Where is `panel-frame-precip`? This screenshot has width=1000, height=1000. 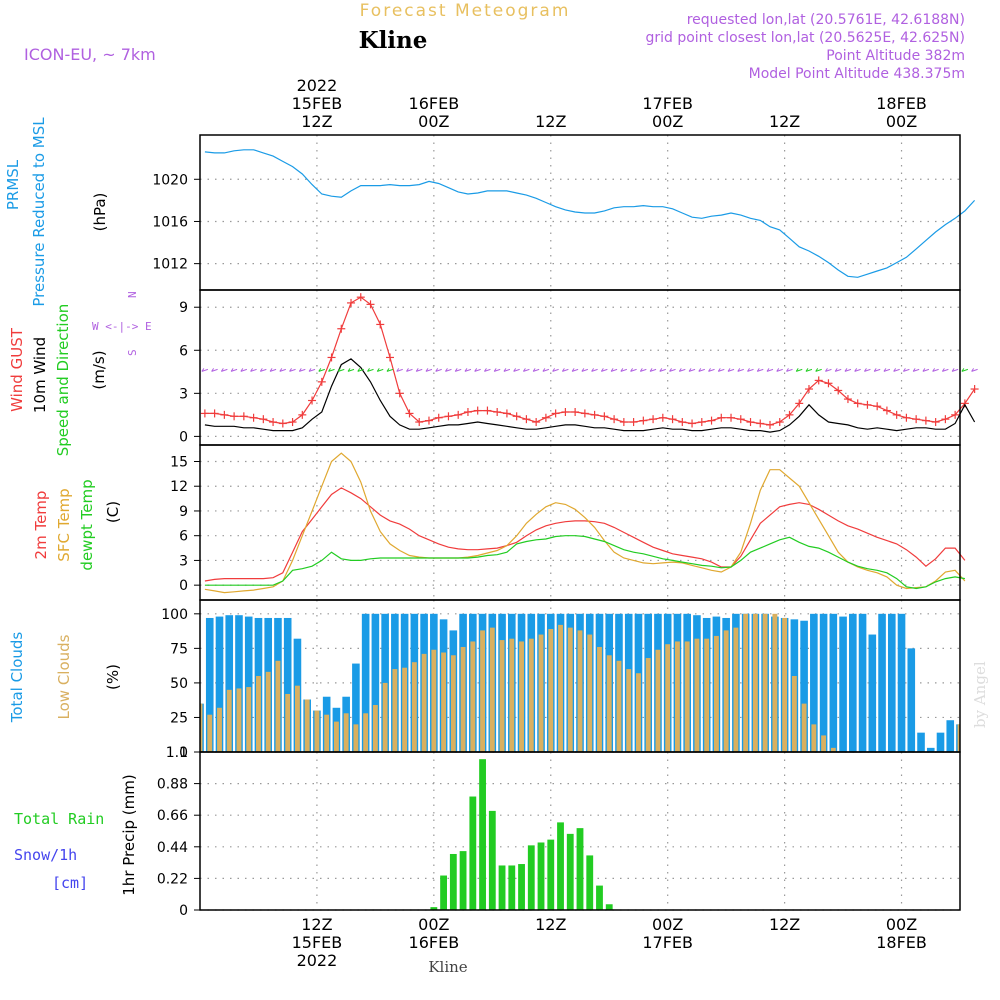
panel-frame-precip is located at coordinates (580, 831).